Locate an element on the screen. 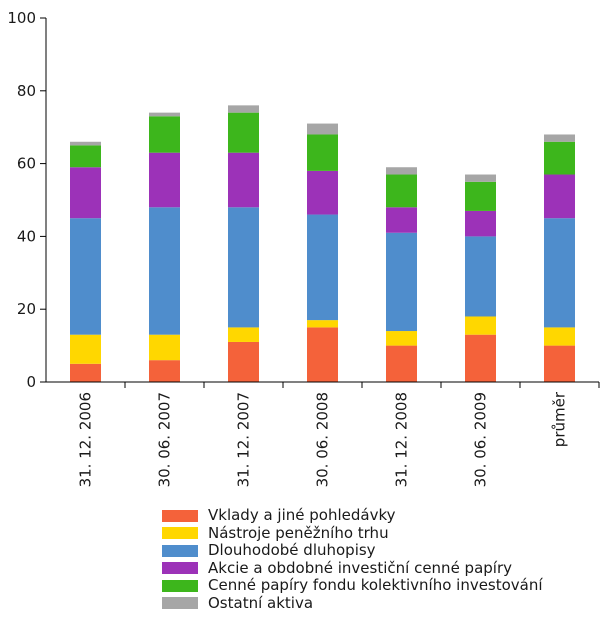  y-tick-label-2: 40 is located at coordinates (26, 236).